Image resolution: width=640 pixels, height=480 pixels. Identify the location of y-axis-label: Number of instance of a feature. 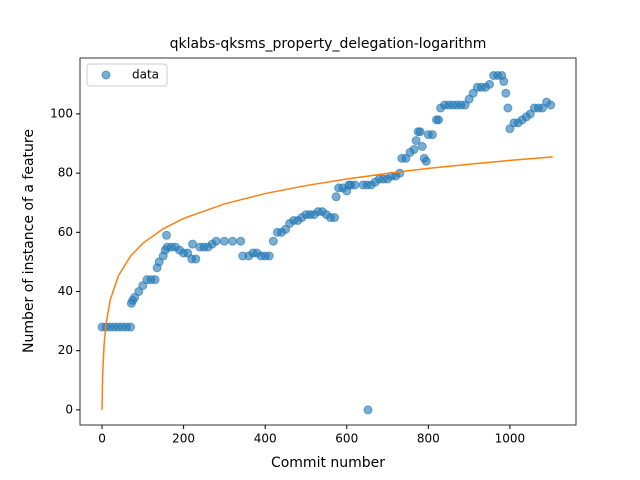
(29, 241).